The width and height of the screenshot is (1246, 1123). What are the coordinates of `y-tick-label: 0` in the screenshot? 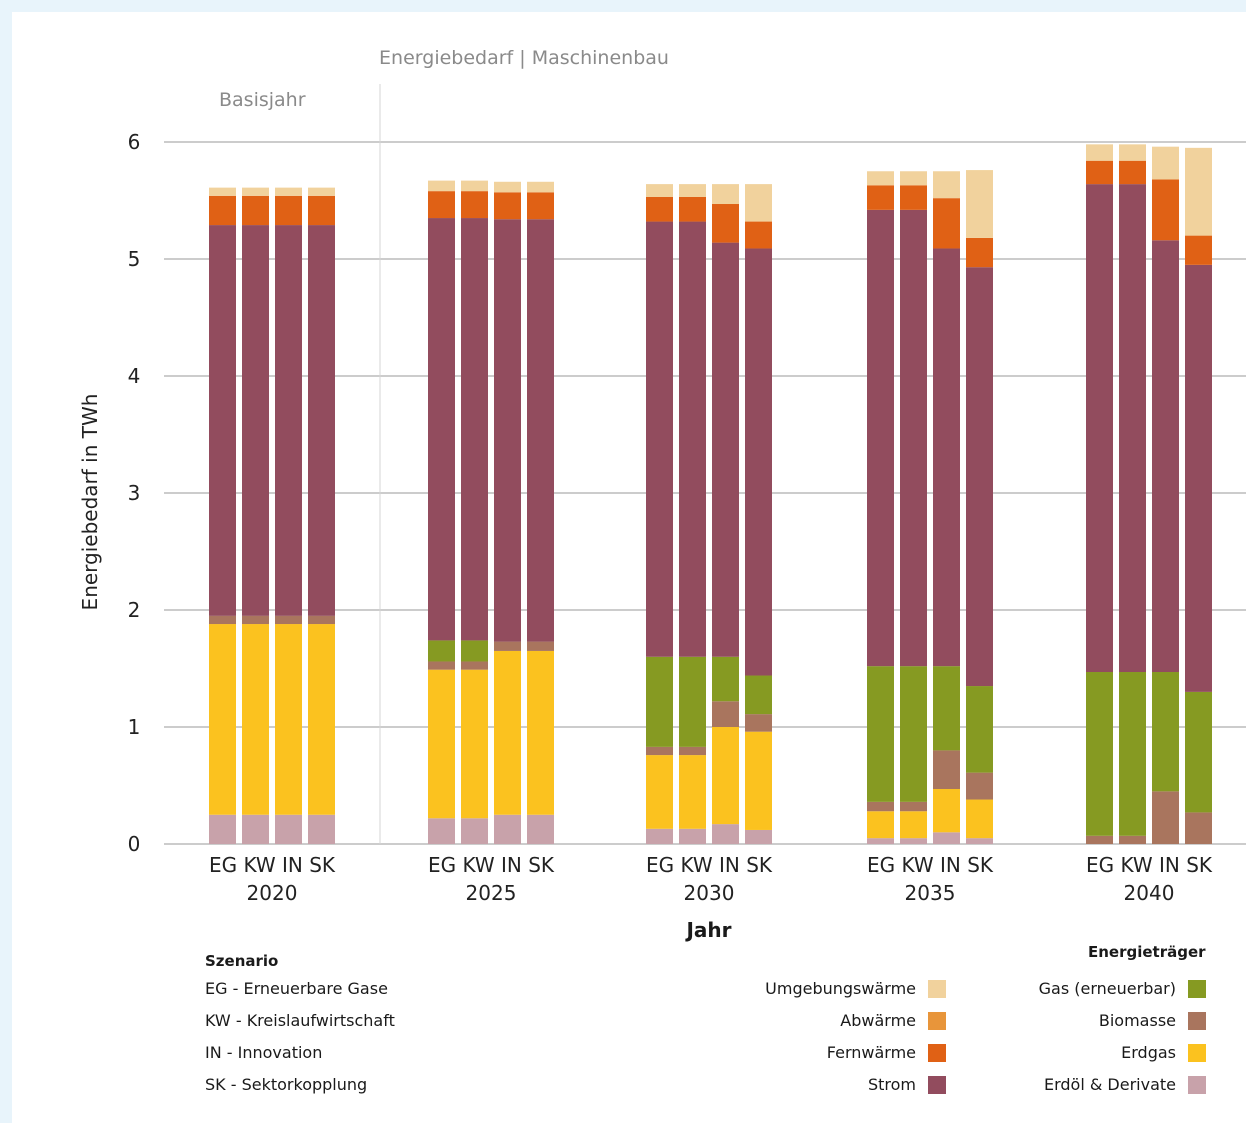 It's located at (134, 844).